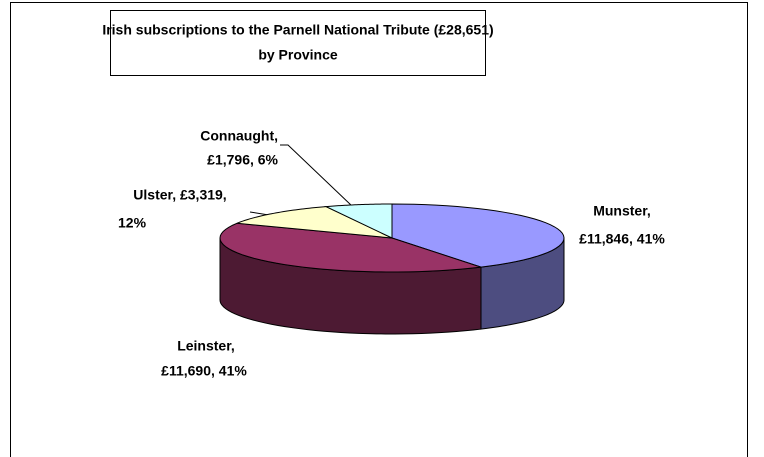 Image resolution: width=764 pixels, height=457 pixels. Describe the element at coordinates (622, 211) in the screenshot. I see `data-label: Munster,` at that location.